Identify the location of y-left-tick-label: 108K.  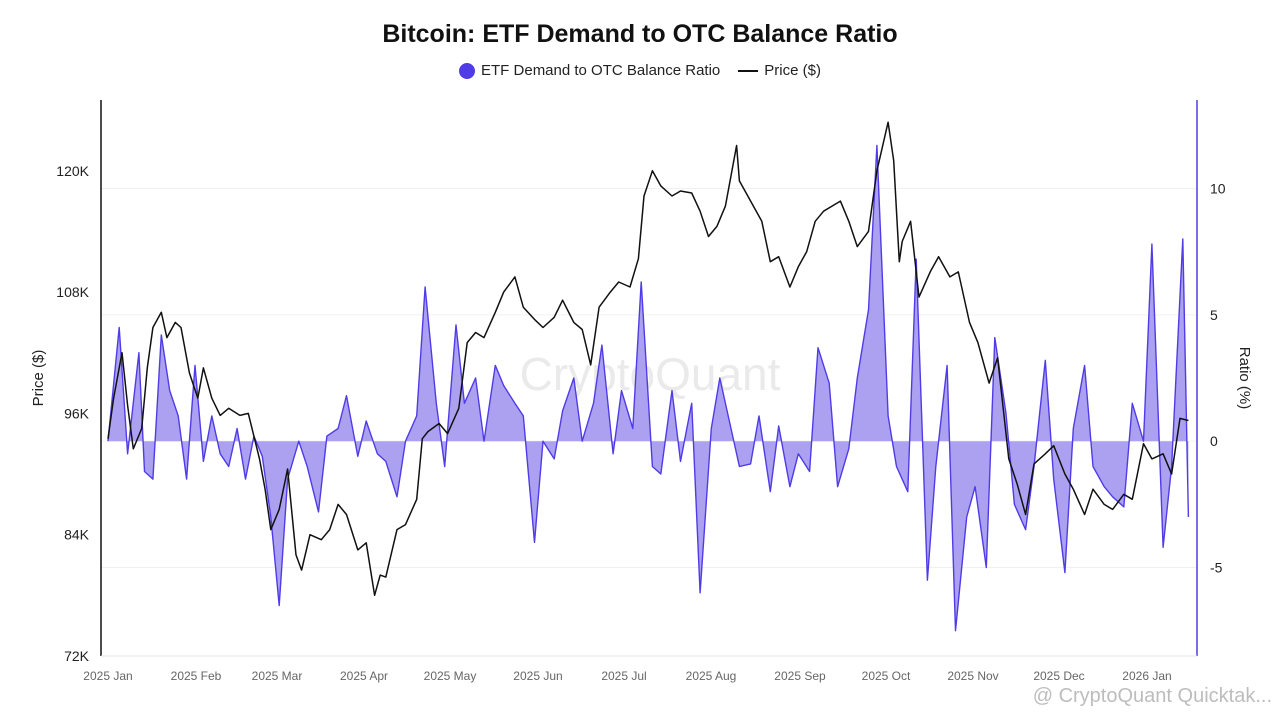
(72, 292).